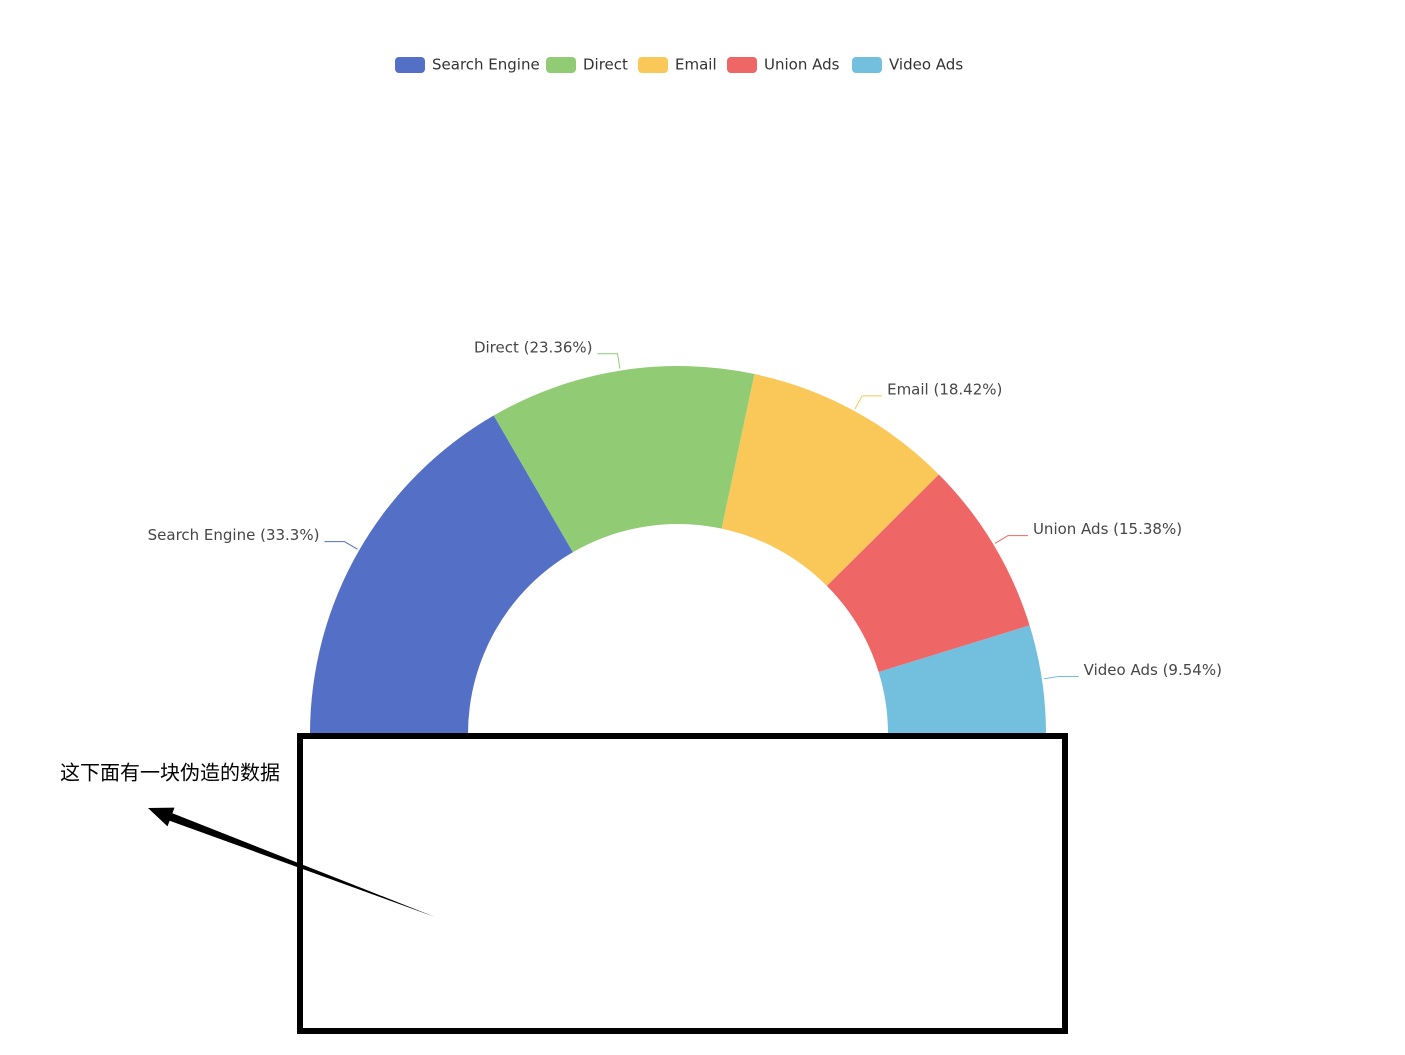 The image size is (1405, 1055). Describe the element at coordinates (802, 65) in the screenshot. I see `legend-label: Union Ads` at that location.